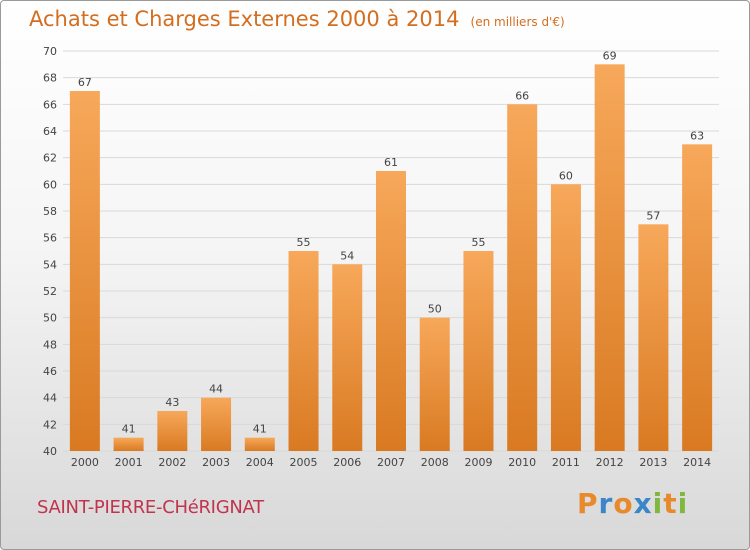 This screenshot has width=750, height=550. What do you see at coordinates (566, 175) in the screenshot?
I see `value-label-2011: 60` at bounding box center [566, 175].